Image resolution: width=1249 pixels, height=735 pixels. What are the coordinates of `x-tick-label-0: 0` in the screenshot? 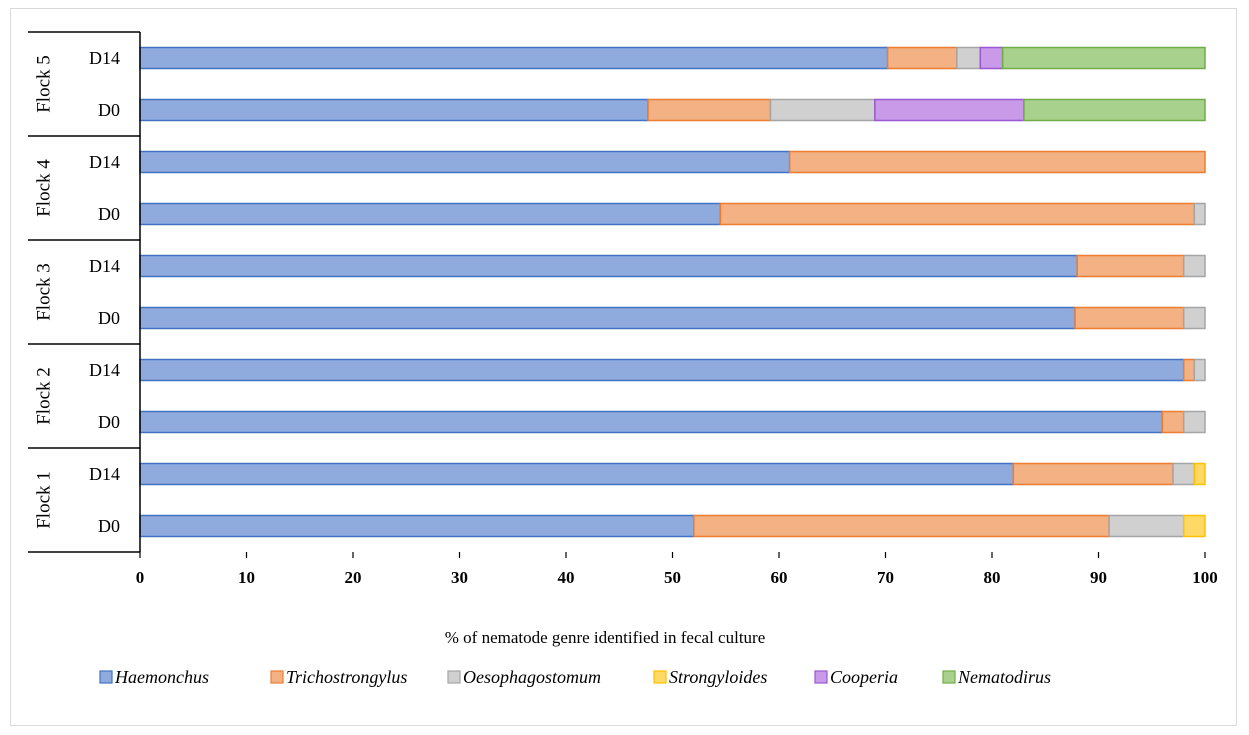 It's located at (140, 577).